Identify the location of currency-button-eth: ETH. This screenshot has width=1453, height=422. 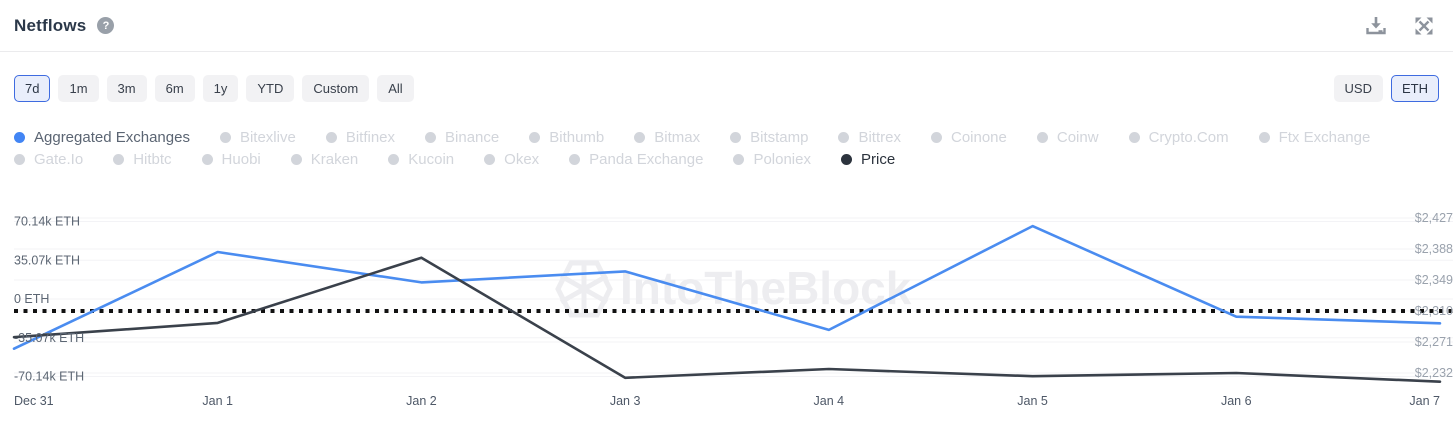
(1415, 88).